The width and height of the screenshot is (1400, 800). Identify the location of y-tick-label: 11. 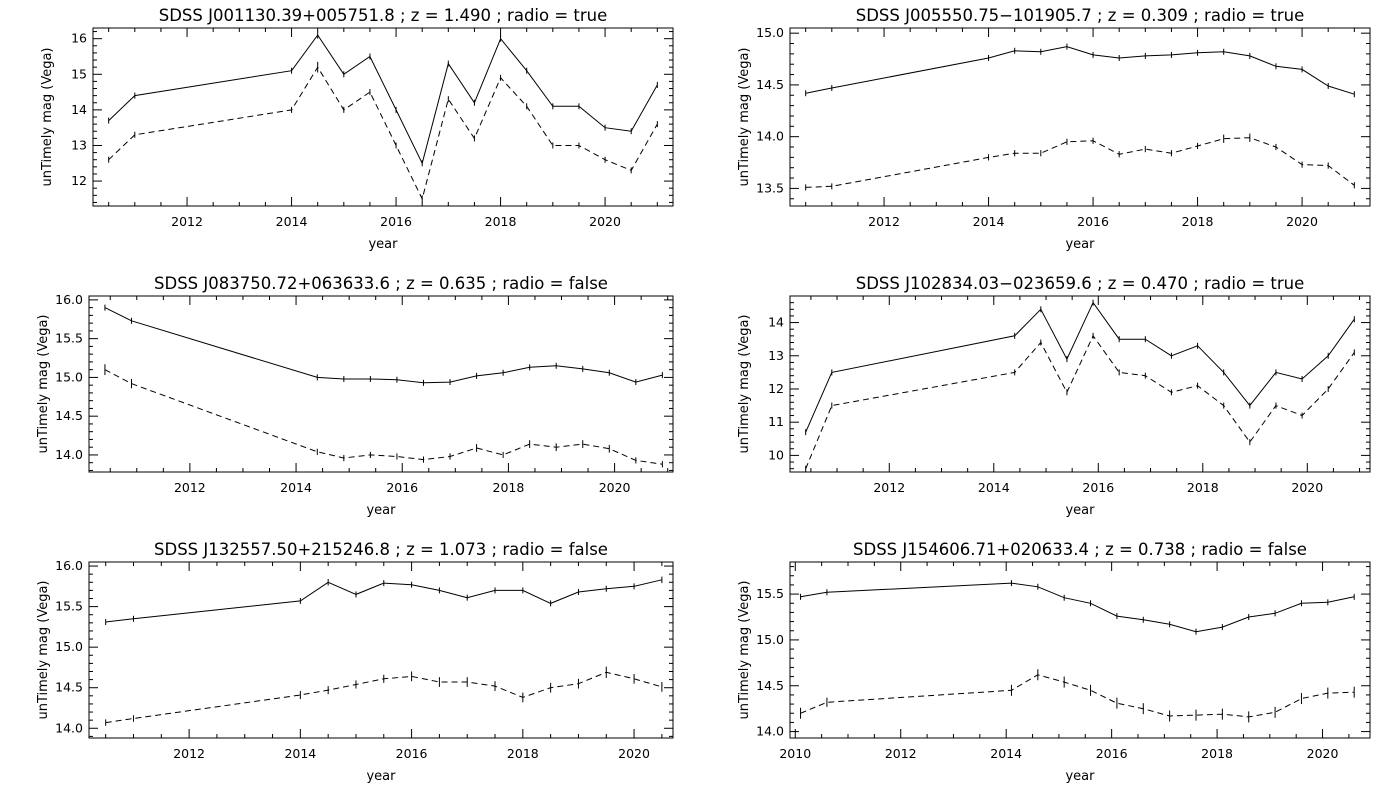
(776, 421).